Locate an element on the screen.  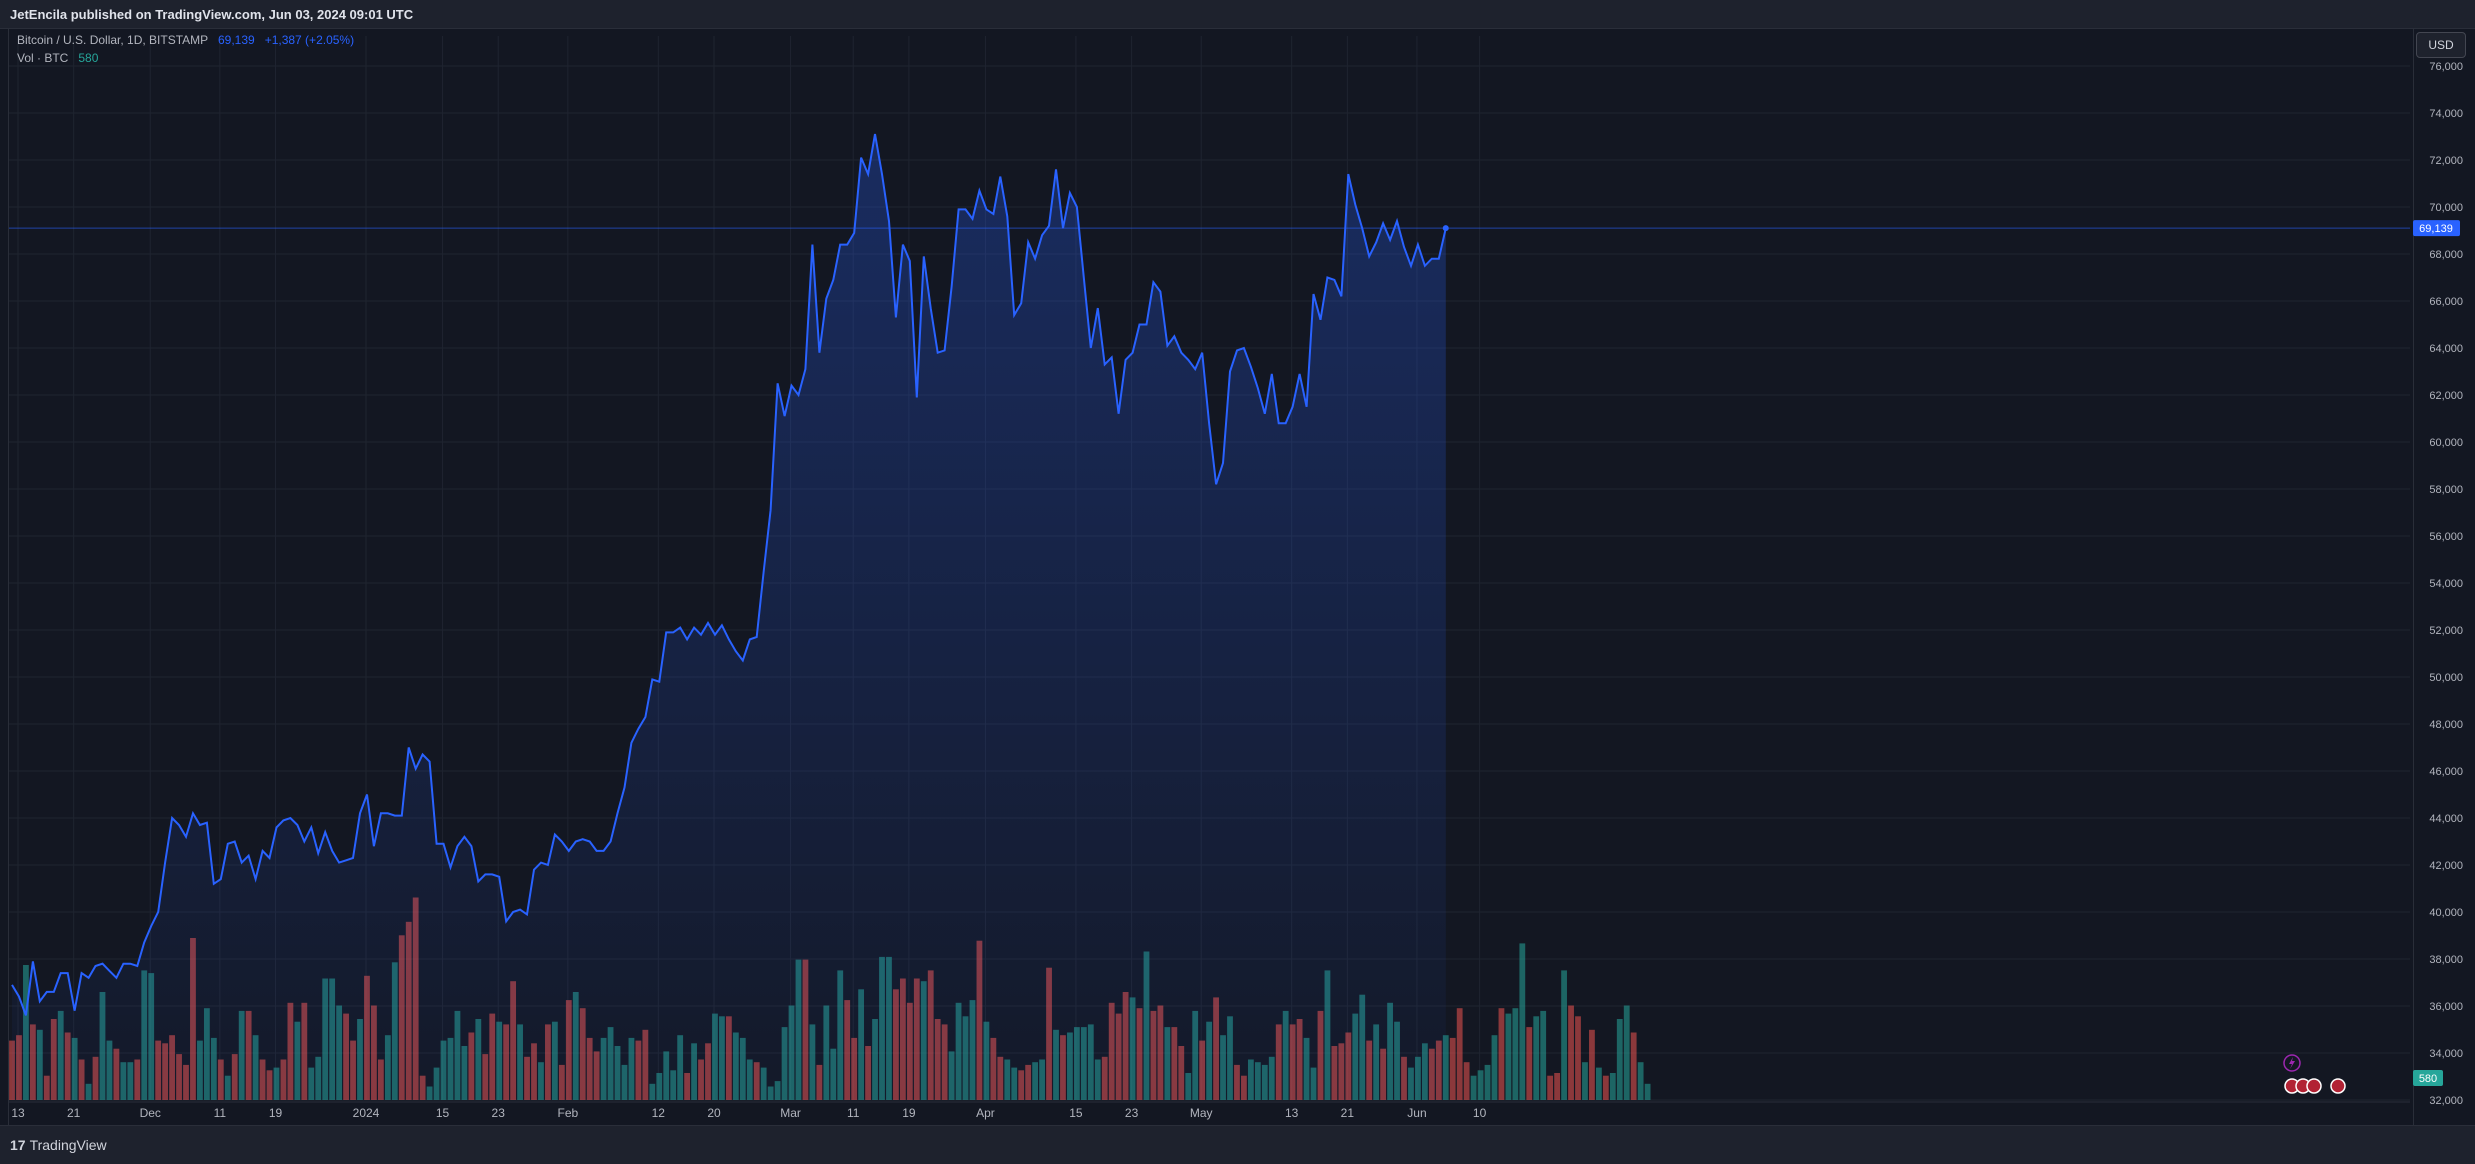
x-tick-label: Feb is located at coordinates (567, 1113).